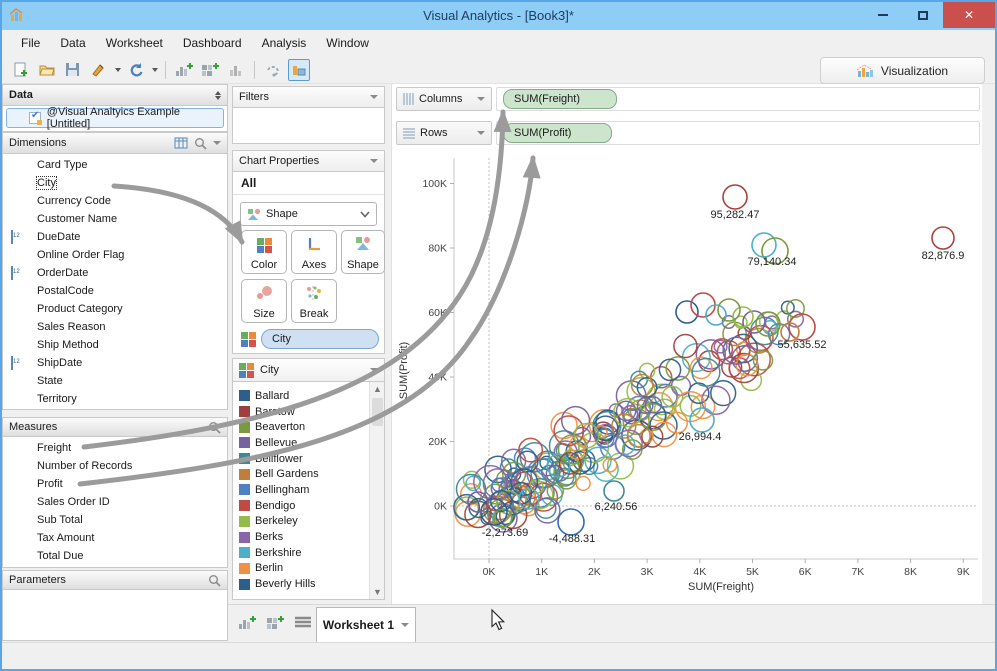  Describe the element at coordinates (300, 427) in the screenshot. I see `legend-item: Beaverton` at that location.